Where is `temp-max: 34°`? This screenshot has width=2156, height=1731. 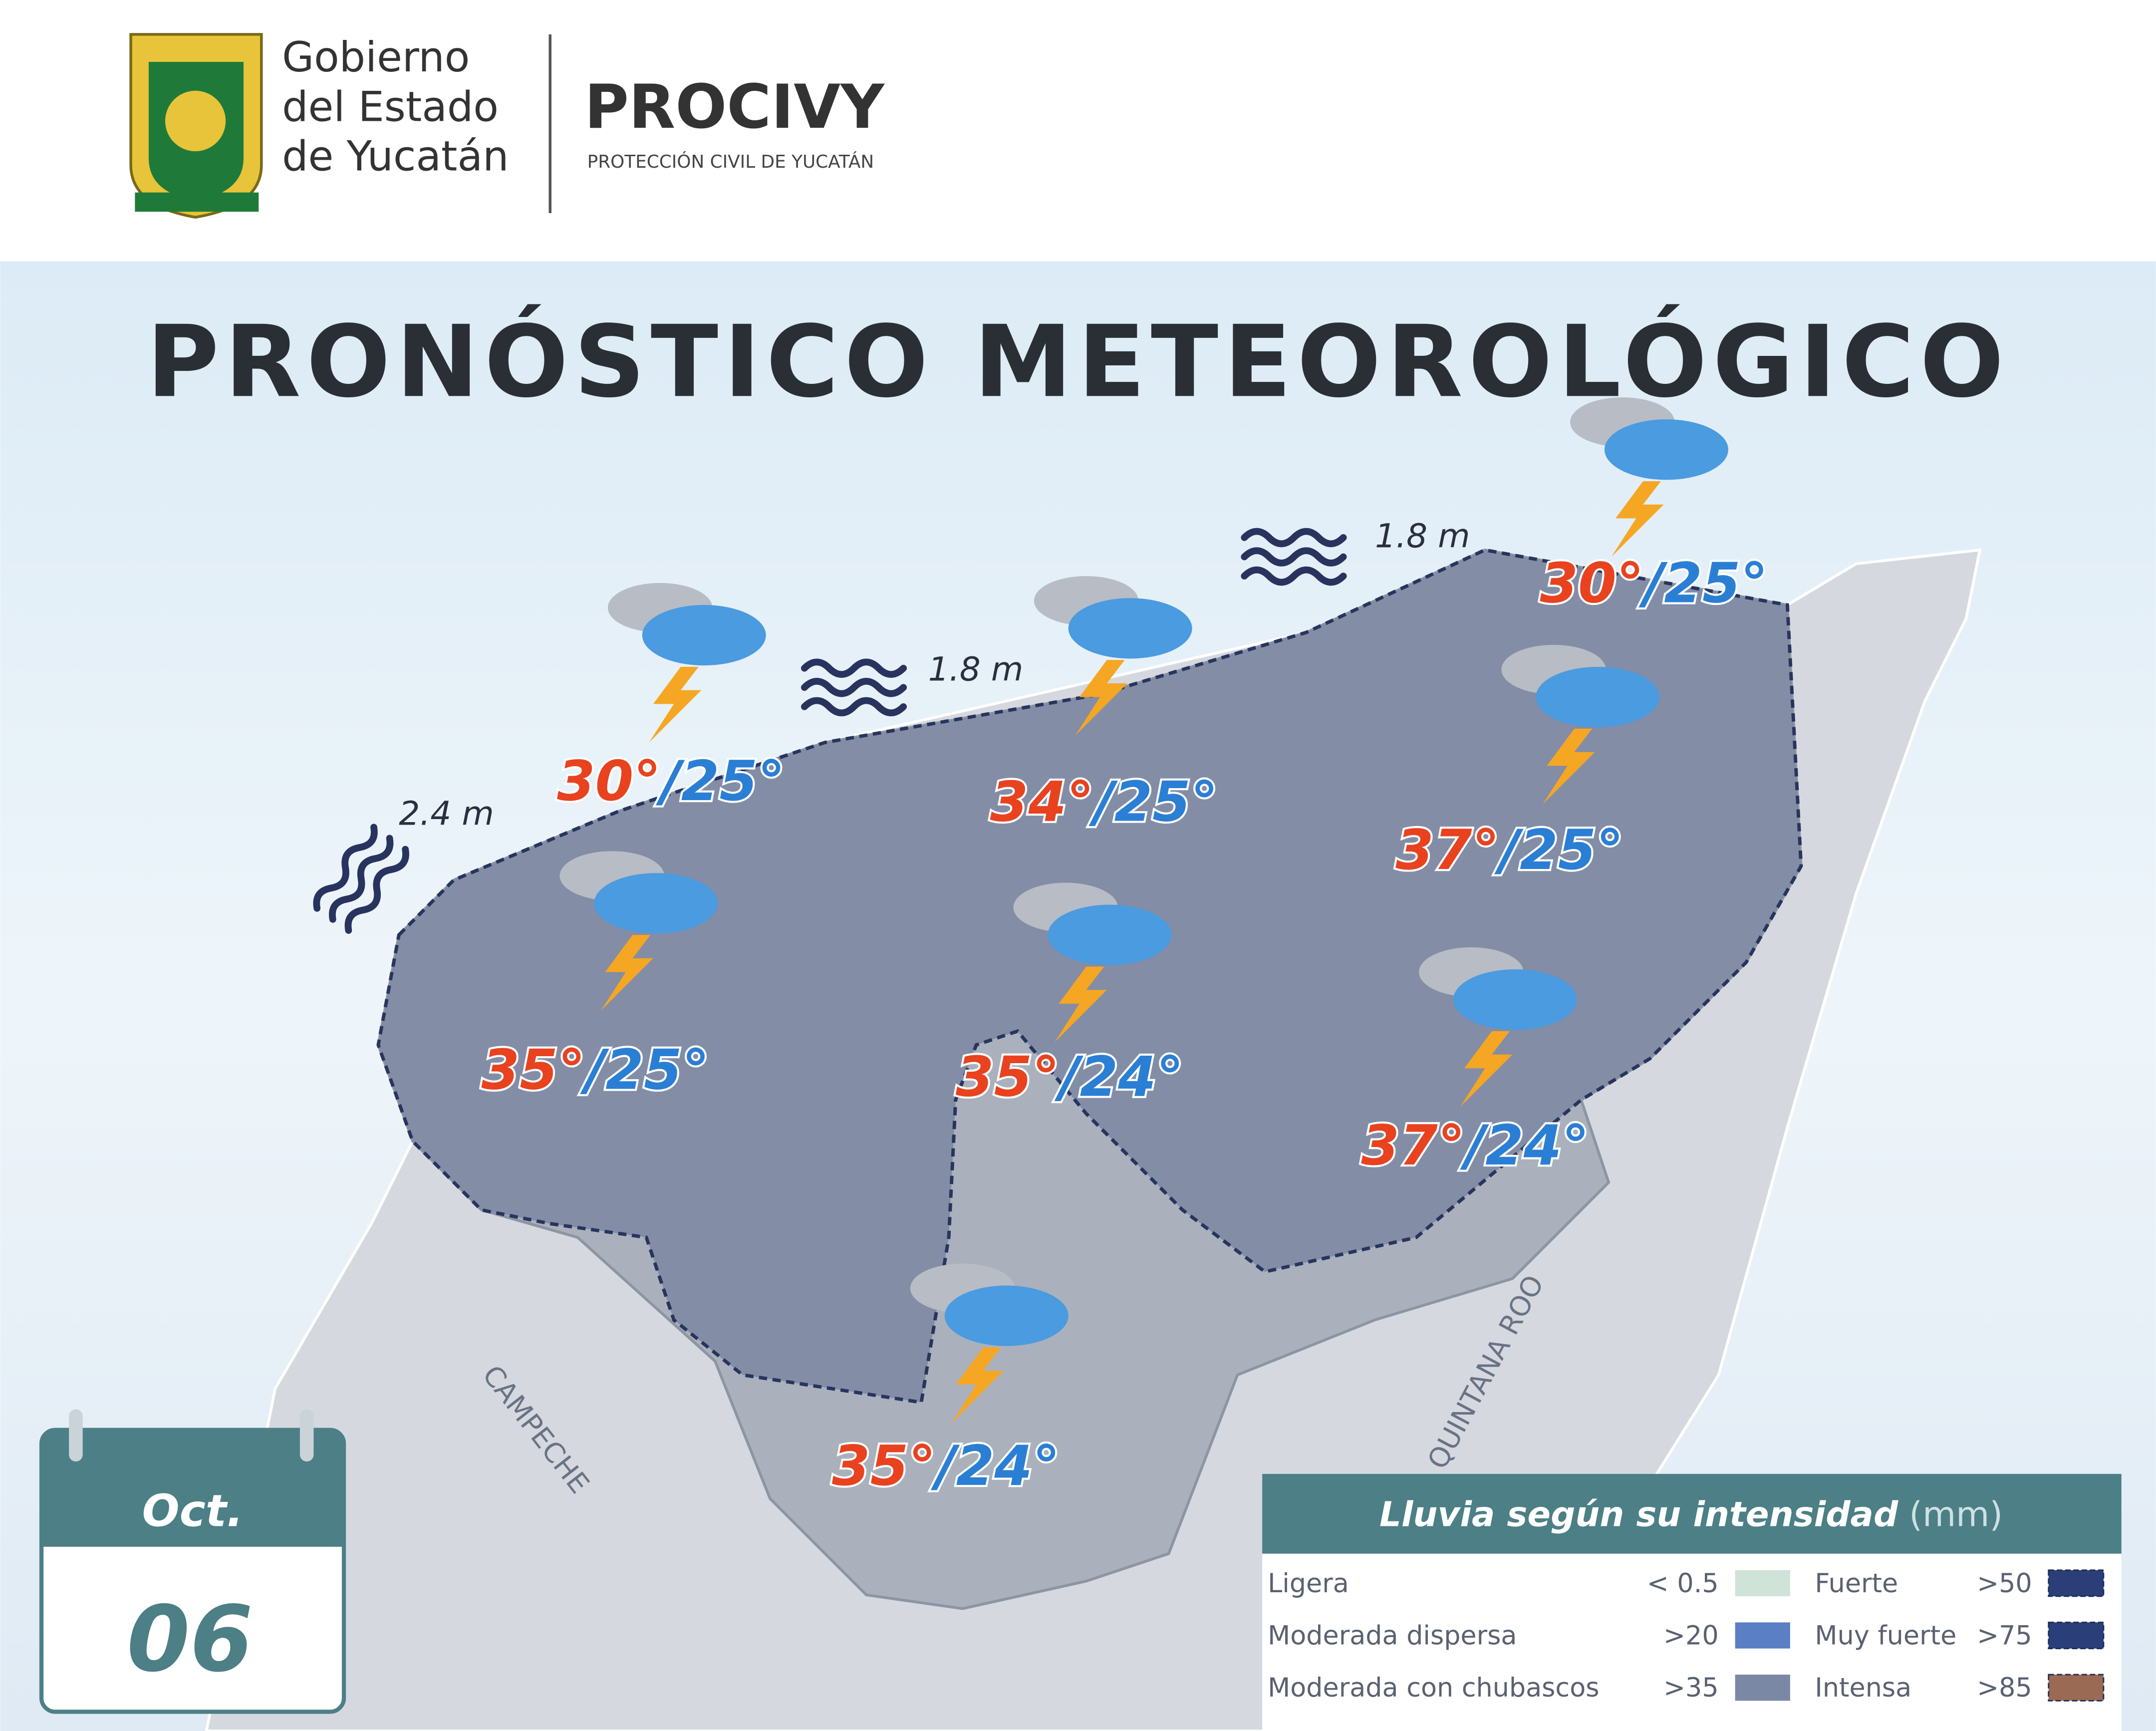
temp-max: 34° is located at coordinates (1042, 802).